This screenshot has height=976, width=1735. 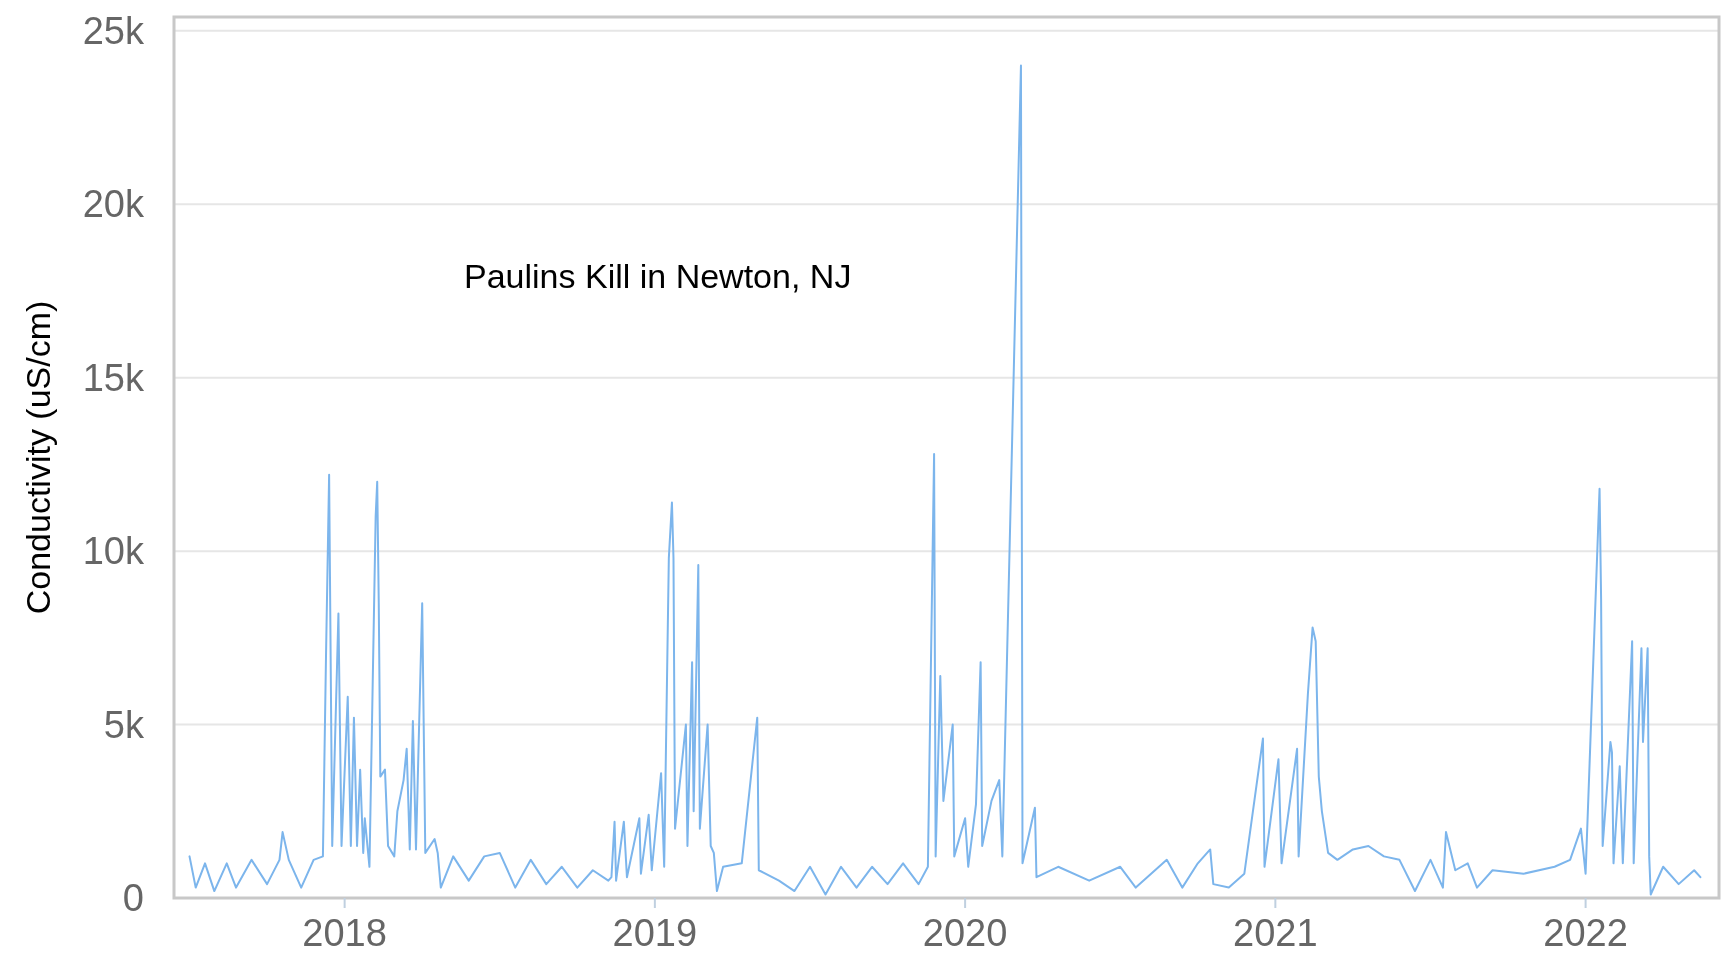 What do you see at coordinates (344, 933) in the screenshot?
I see `x-tick-label: 2018` at bounding box center [344, 933].